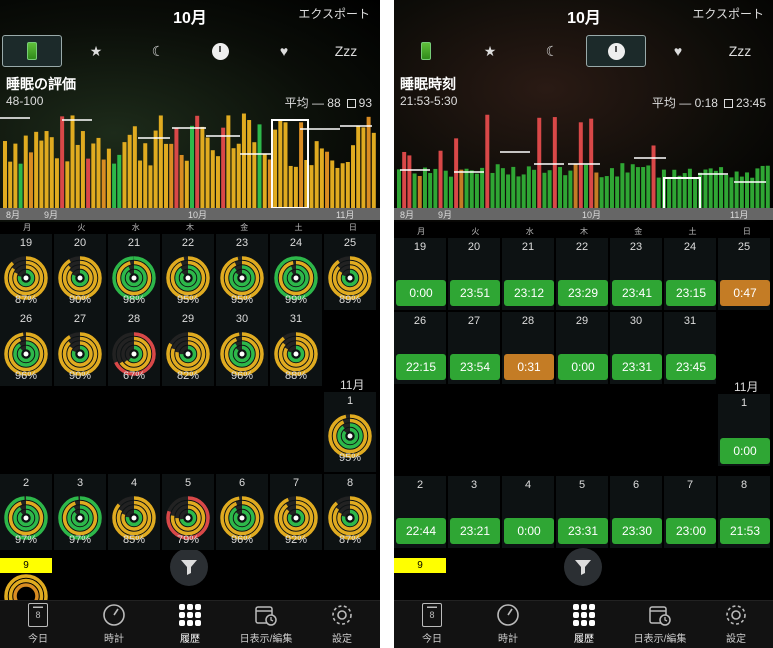 The width and height of the screenshot is (773, 648). Describe the element at coordinates (660, 639) in the screenshot. I see `nav-label: 日表示/編集` at that location.